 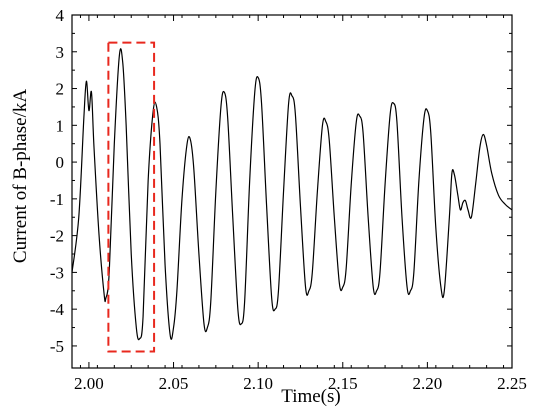 I want to click on annotation-layer, so click(x=131, y=197).